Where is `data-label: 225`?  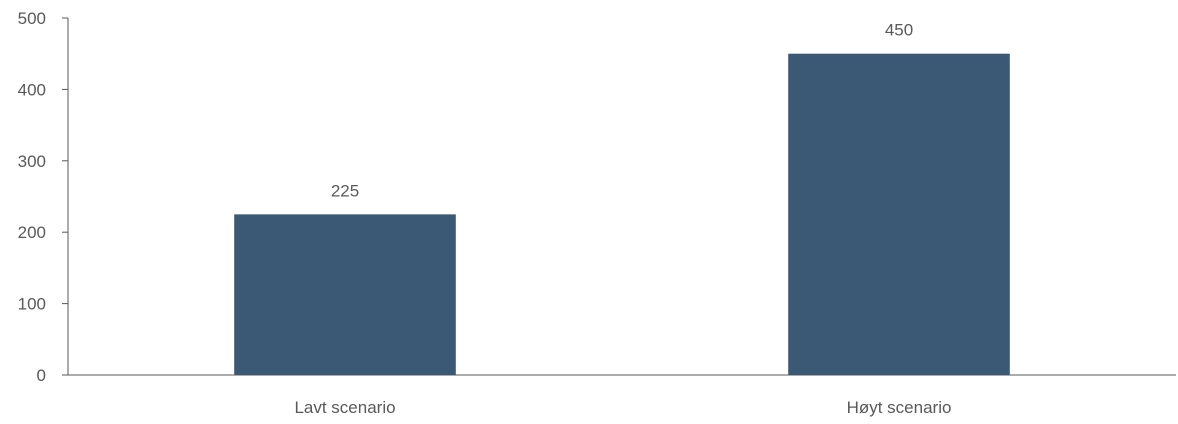 data-label: 225 is located at coordinates (345, 190).